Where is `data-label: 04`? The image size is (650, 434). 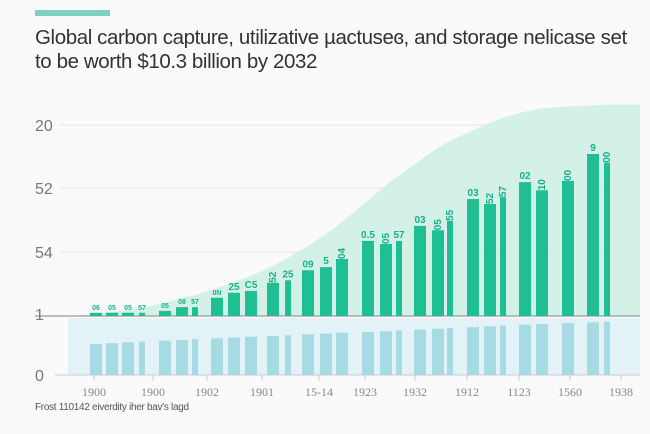 data-label: 04 is located at coordinates (342, 253).